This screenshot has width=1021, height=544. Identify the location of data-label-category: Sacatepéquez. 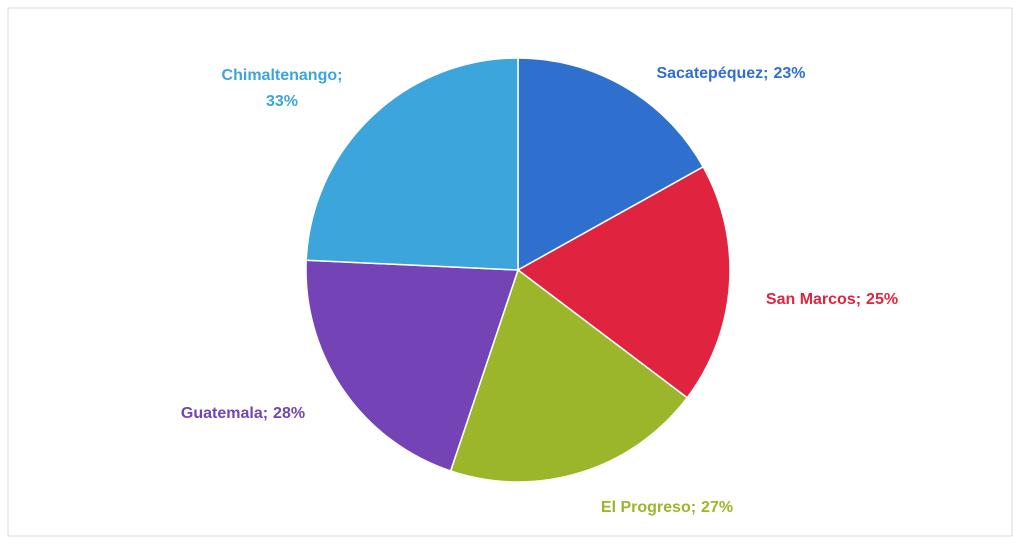
(709, 73).